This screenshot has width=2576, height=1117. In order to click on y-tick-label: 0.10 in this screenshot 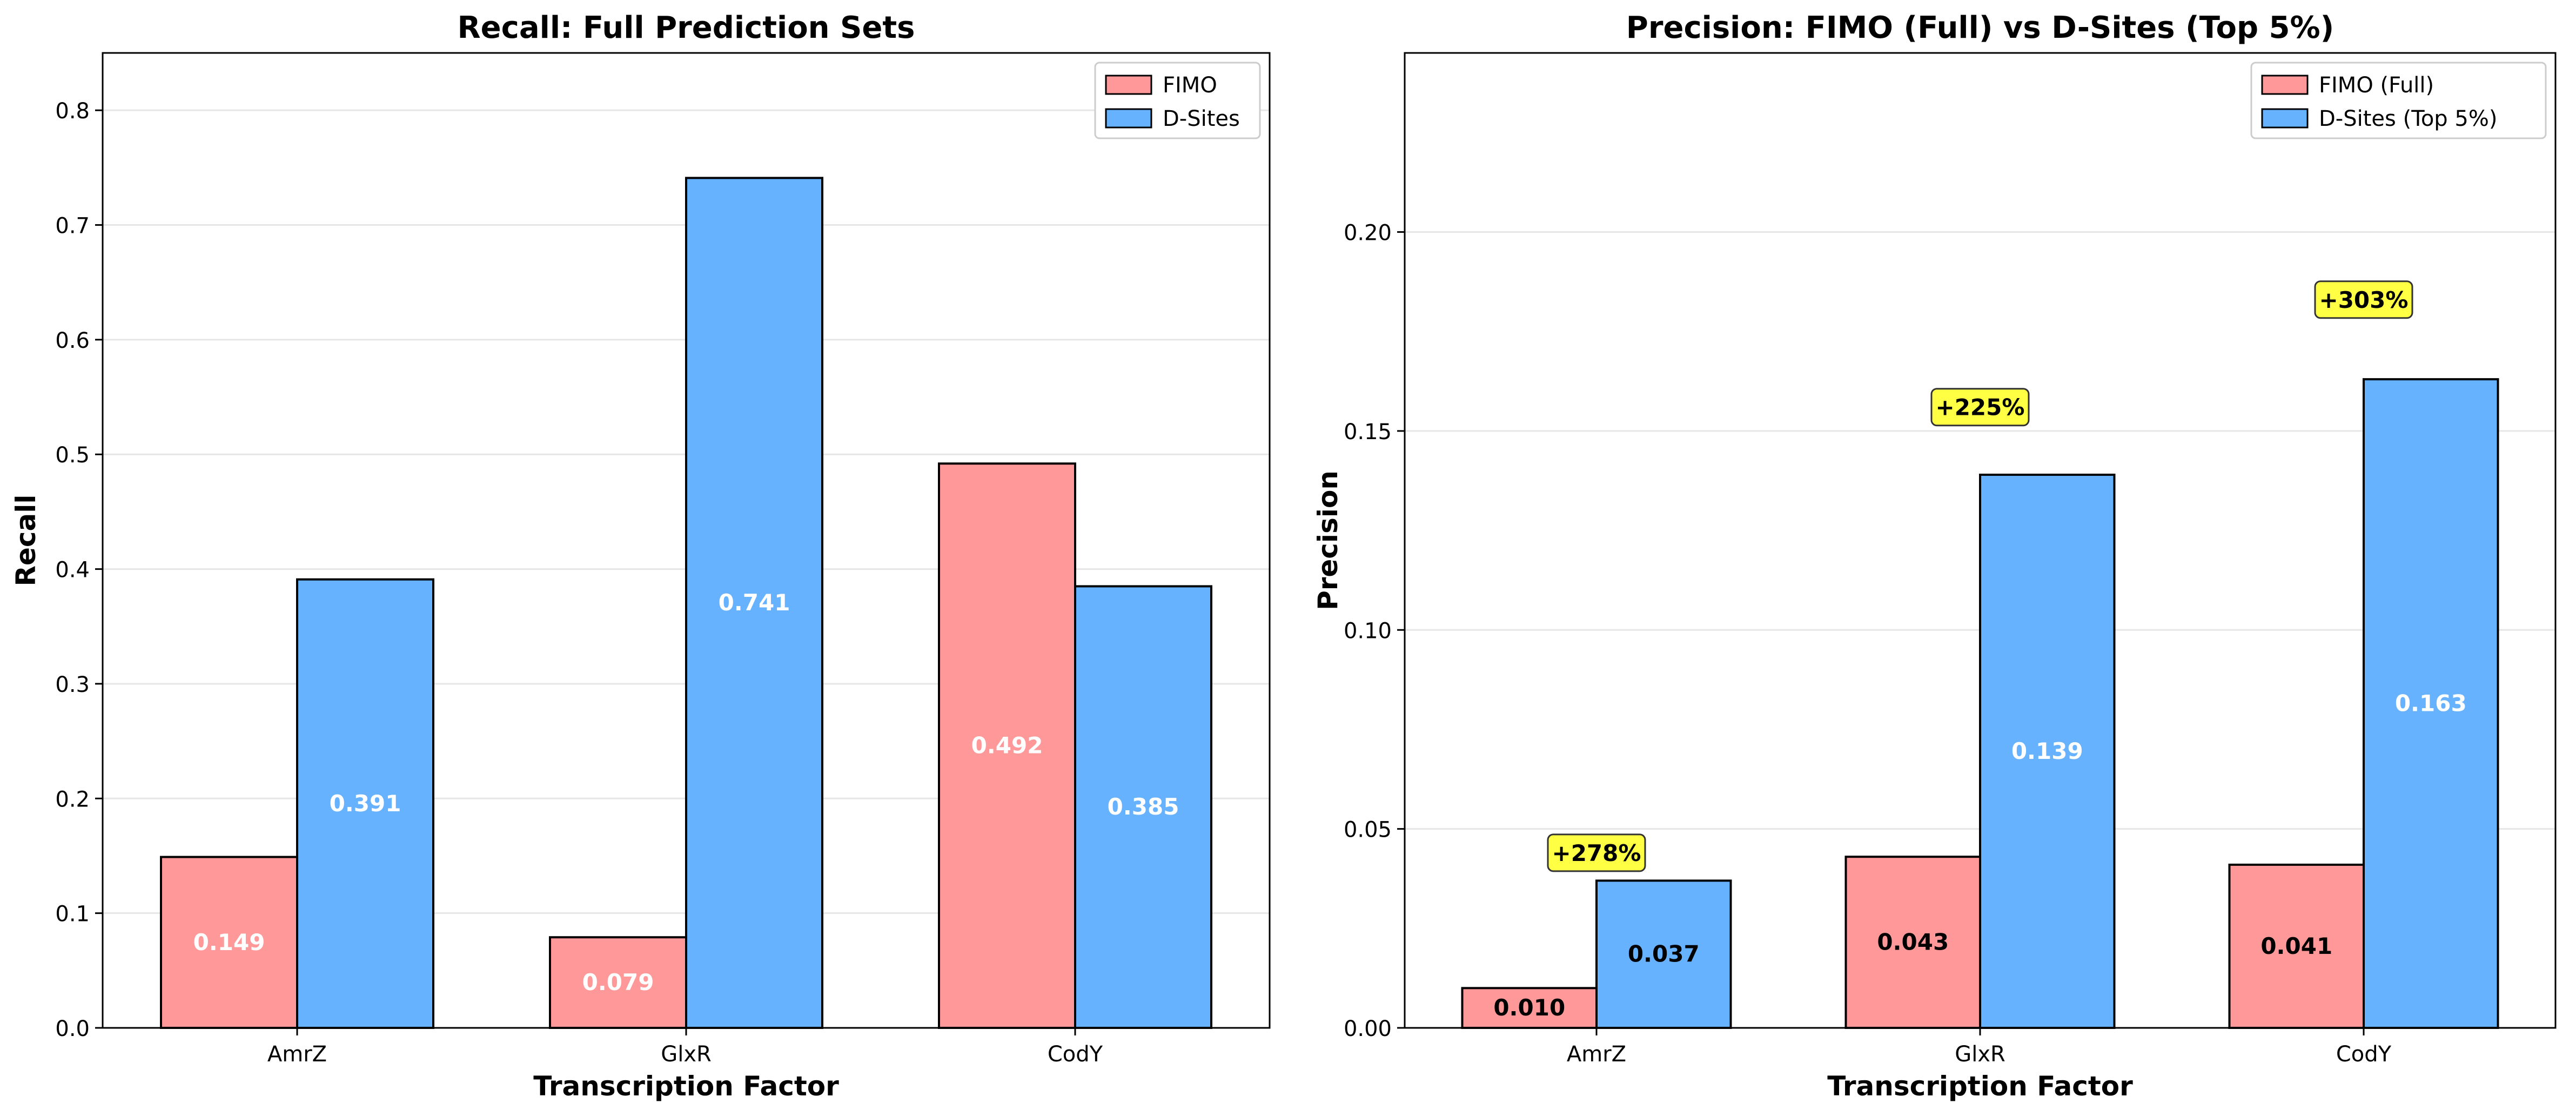, I will do `click(1368, 630)`.